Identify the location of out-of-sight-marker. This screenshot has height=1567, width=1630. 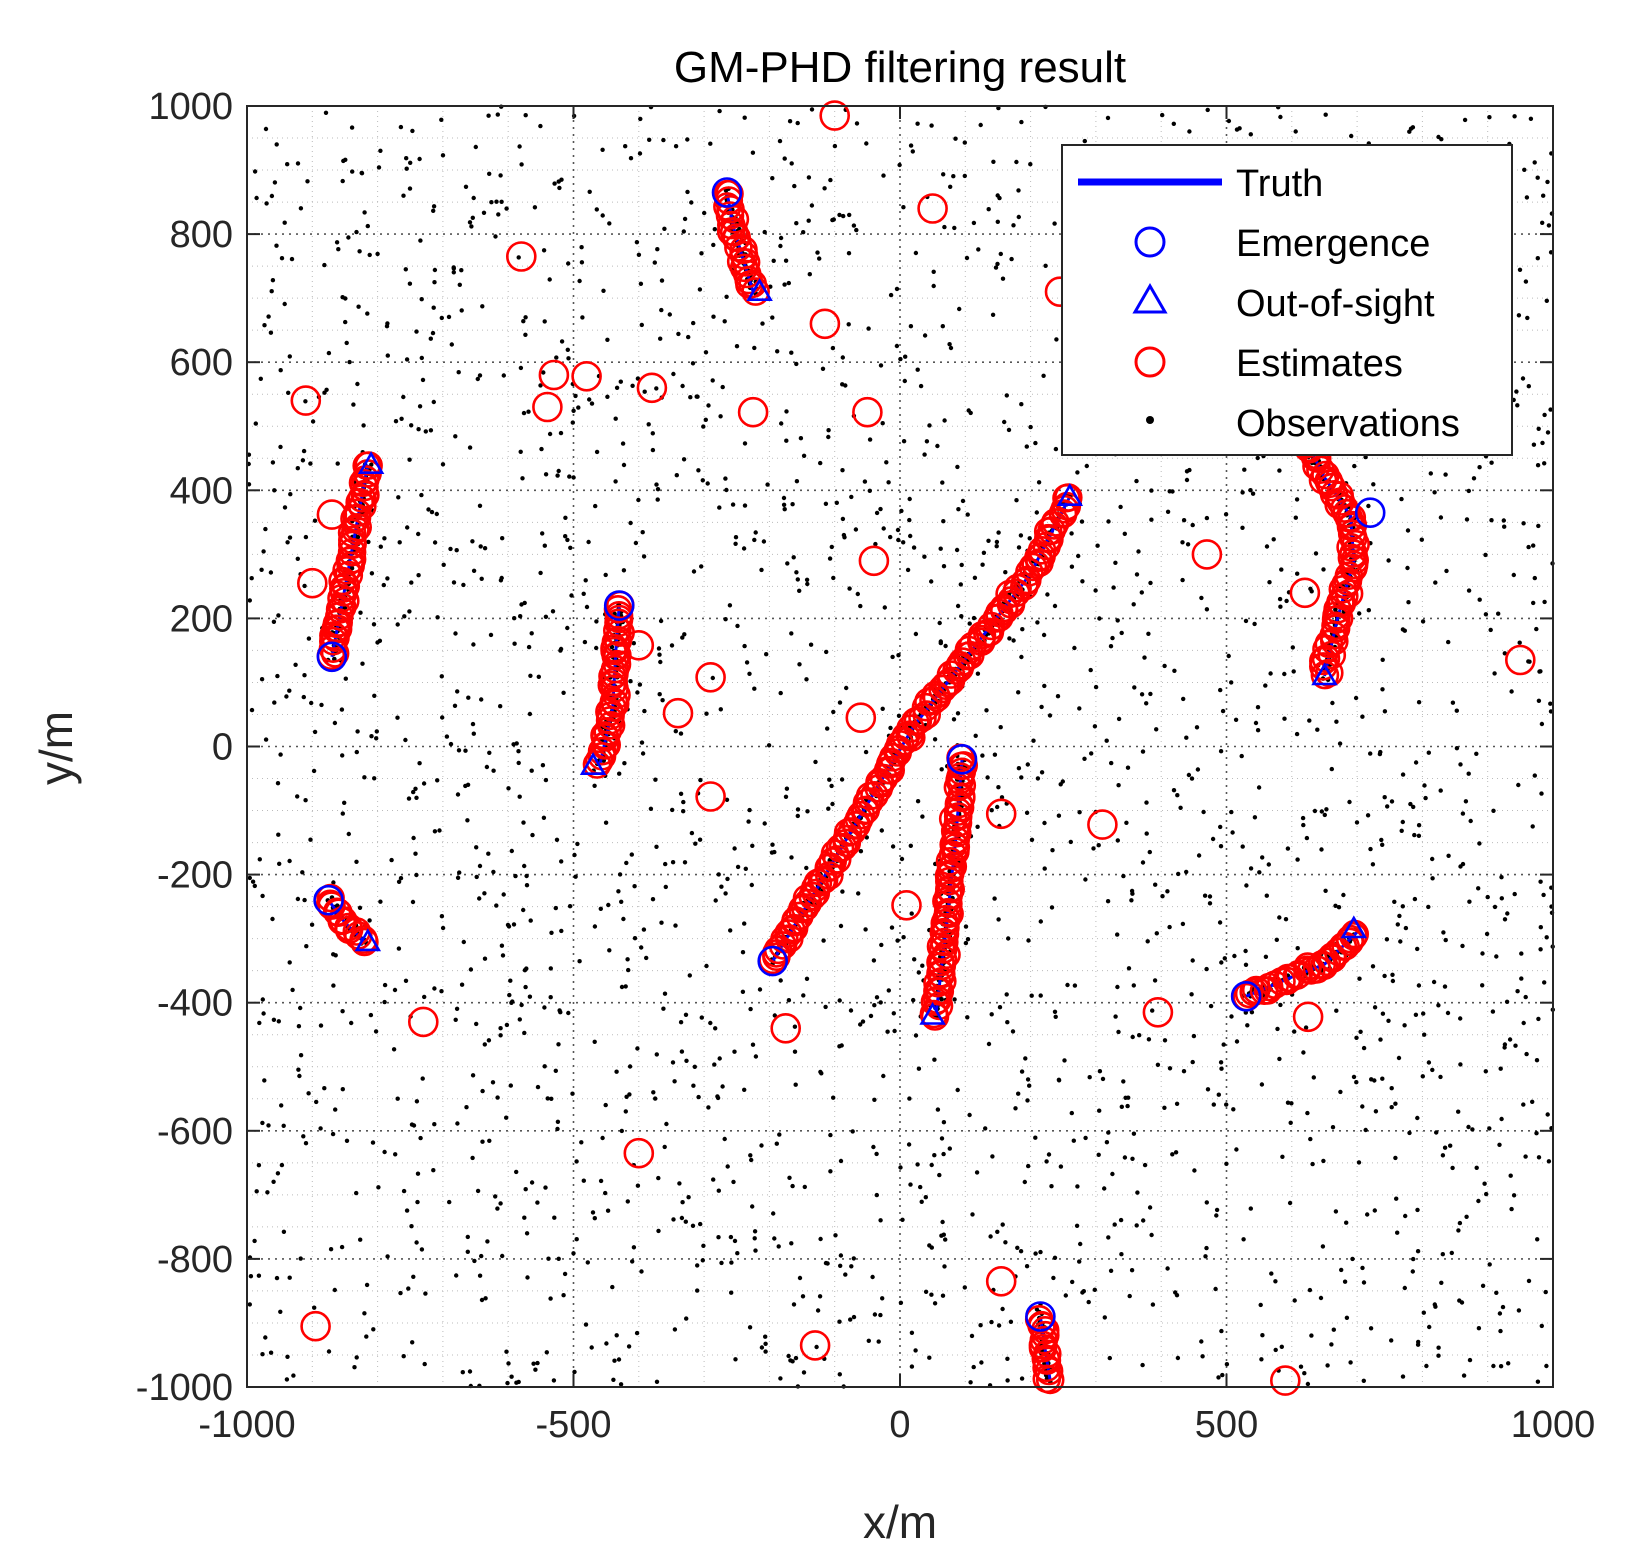
(1070, 495).